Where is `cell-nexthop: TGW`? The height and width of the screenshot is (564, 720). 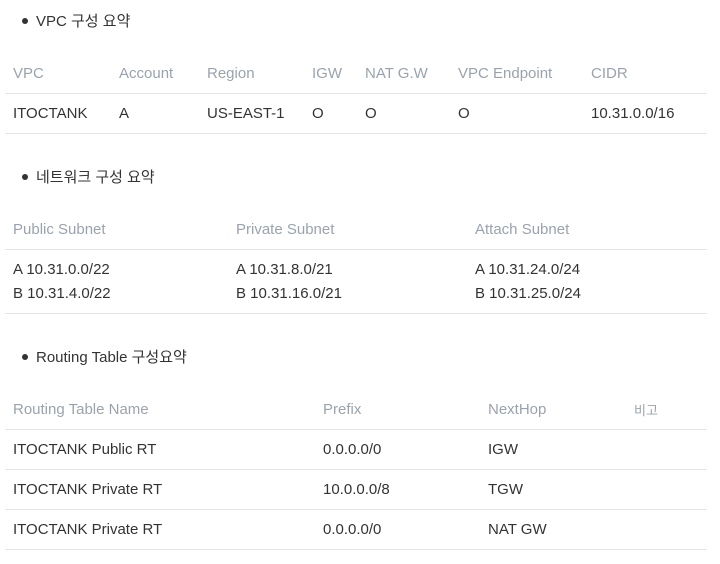
cell-nexthop: TGW is located at coordinates (553, 489).